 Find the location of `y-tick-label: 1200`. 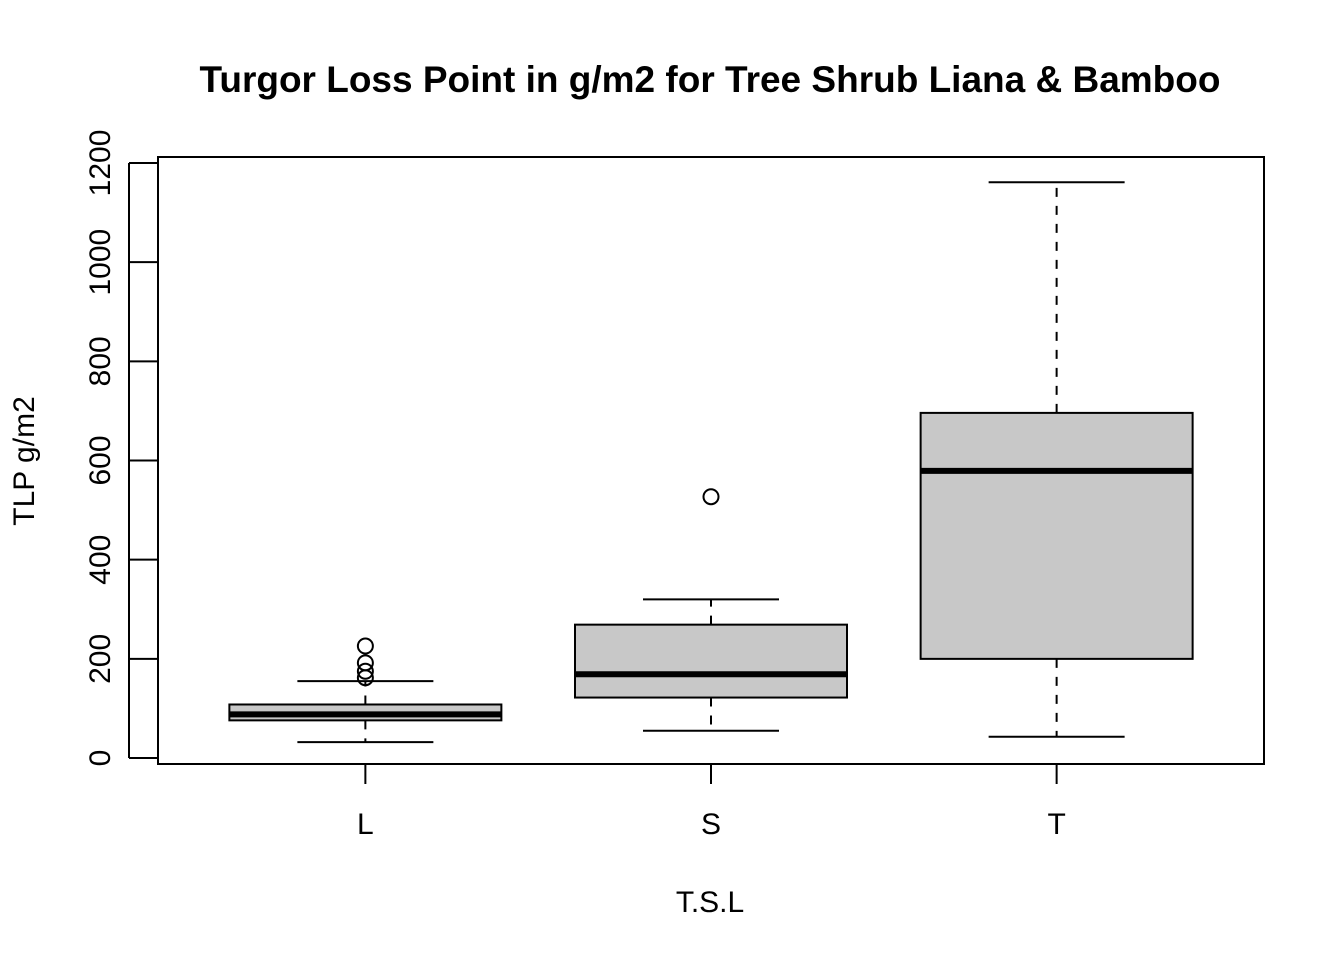

y-tick-label: 1200 is located at coordinates (100, 163).